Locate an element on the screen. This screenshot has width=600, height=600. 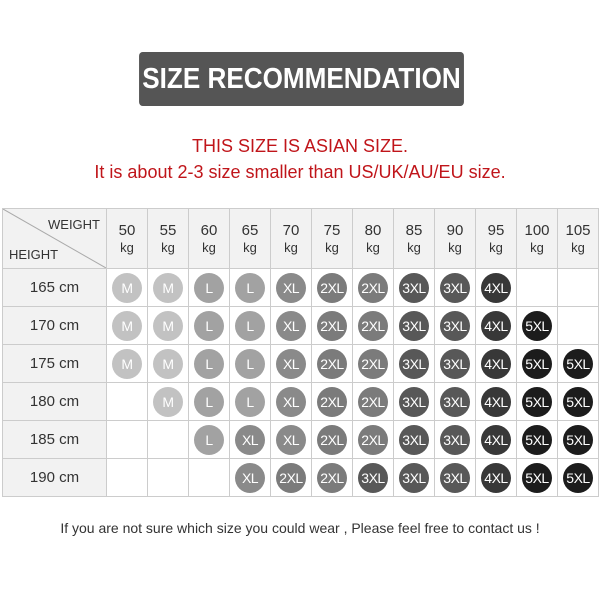
weight-value: 75 is located at coordinates (332, 230).